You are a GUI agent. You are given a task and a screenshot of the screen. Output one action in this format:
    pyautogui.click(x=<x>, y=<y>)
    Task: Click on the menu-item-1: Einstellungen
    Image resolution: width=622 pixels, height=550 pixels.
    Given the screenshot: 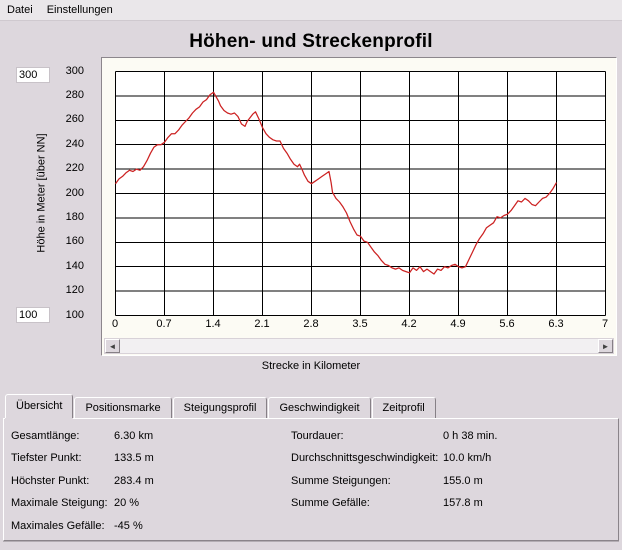 What is the action you would take?
    pyautogui.click(x=79, y=10)
    